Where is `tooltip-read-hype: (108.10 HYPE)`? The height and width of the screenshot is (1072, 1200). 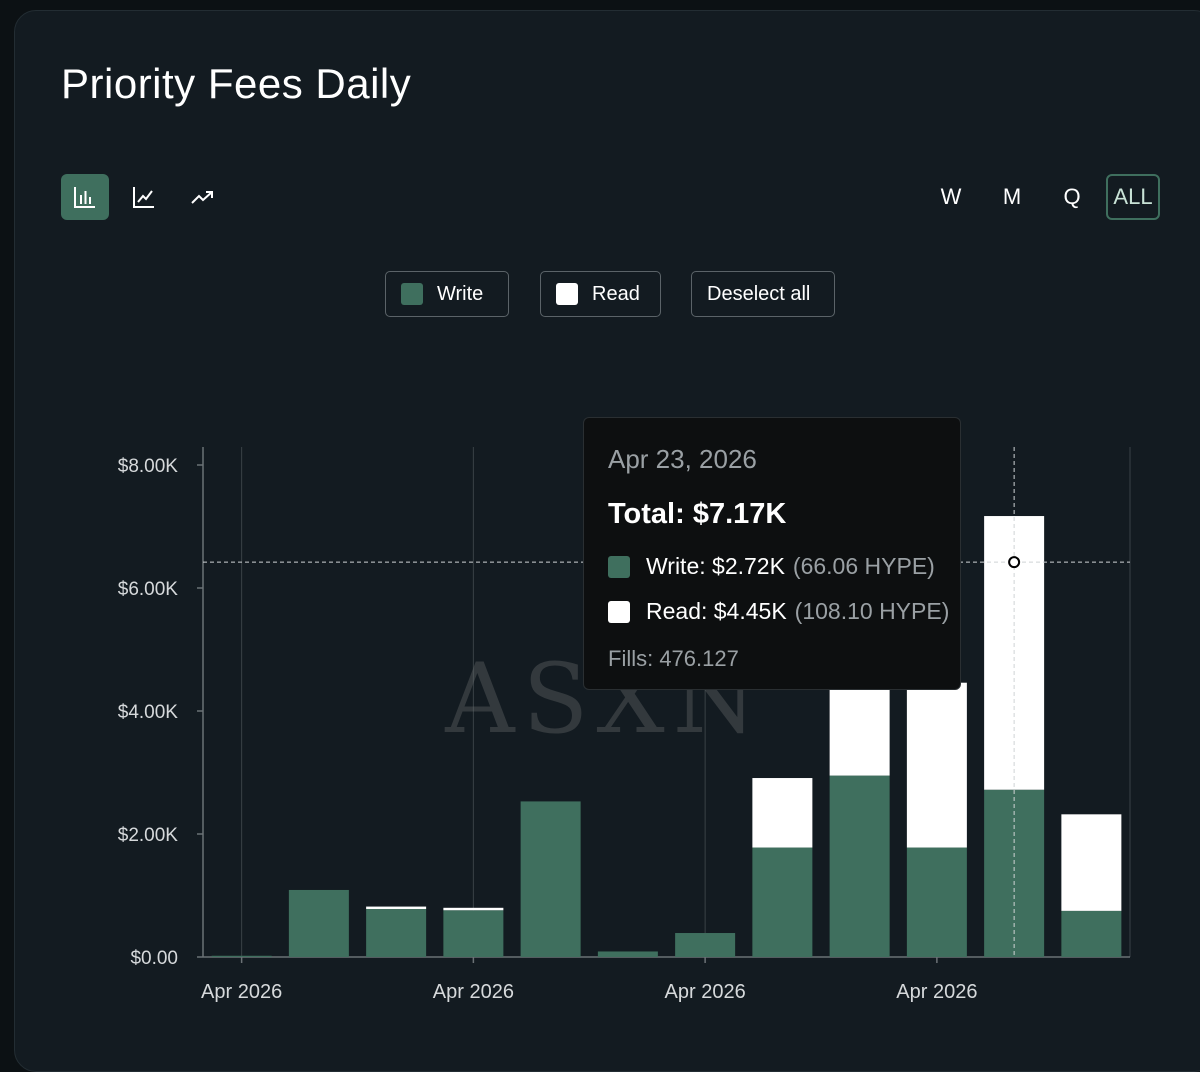 tooltip-read-hype: (108.10 HYPE) is located at coordinates (872, 611).